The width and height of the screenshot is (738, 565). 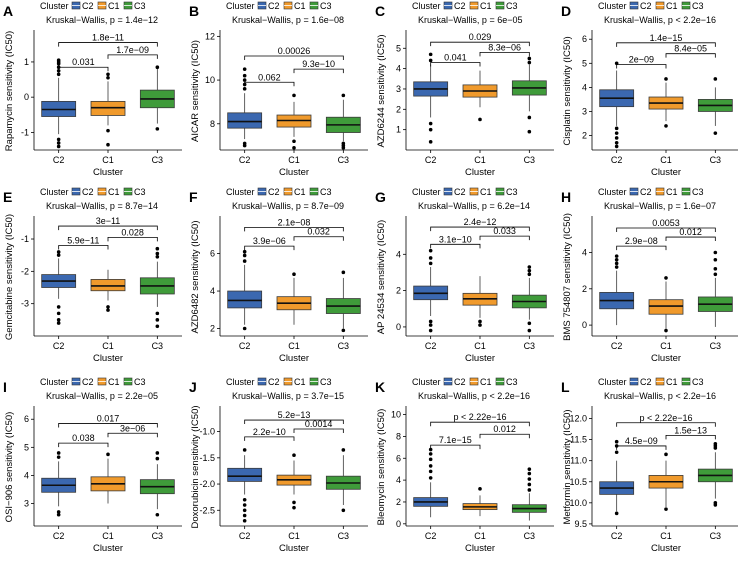 I want to click on comparison-bracket: 3e−06, so click(x=132, y=430).